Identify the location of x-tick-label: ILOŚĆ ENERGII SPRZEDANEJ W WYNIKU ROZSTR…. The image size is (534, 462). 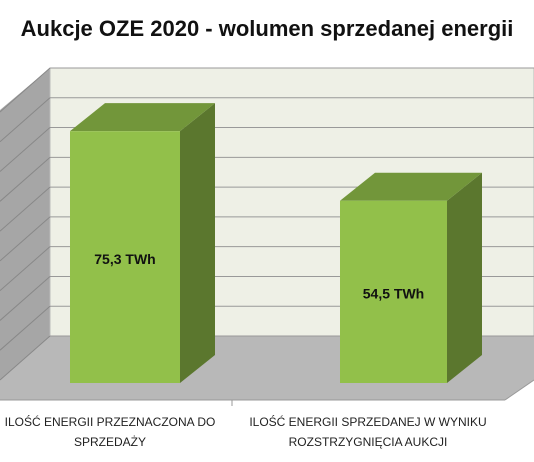
(368, 432).